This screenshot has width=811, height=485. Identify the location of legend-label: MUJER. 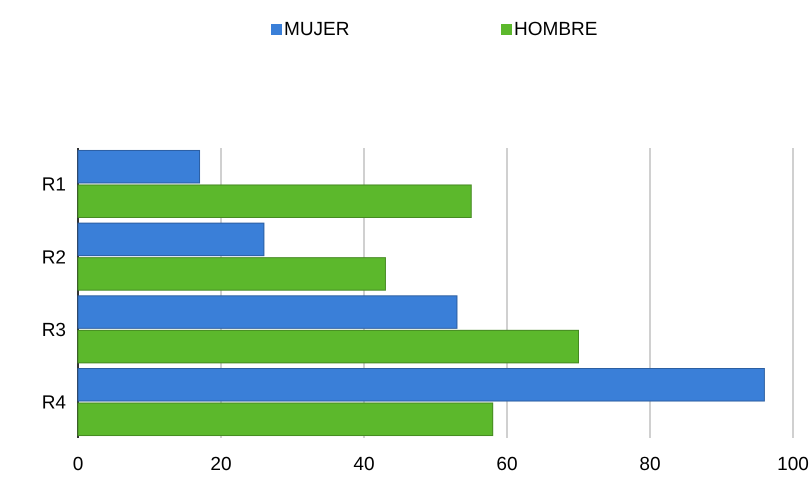
(317, 29).